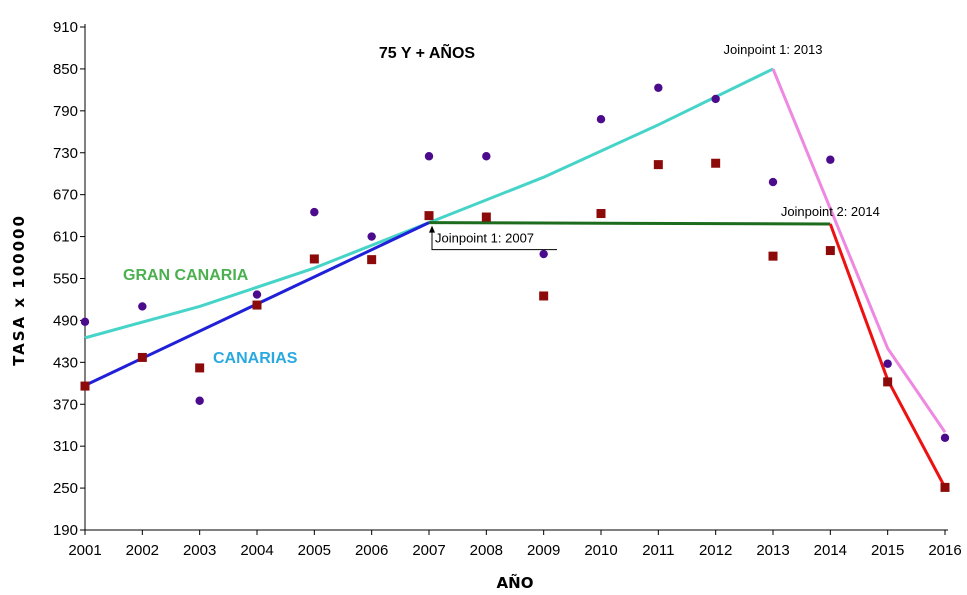 The image size is (967, 595). I want to click on y-tick-label: 310, so click(65, 446).